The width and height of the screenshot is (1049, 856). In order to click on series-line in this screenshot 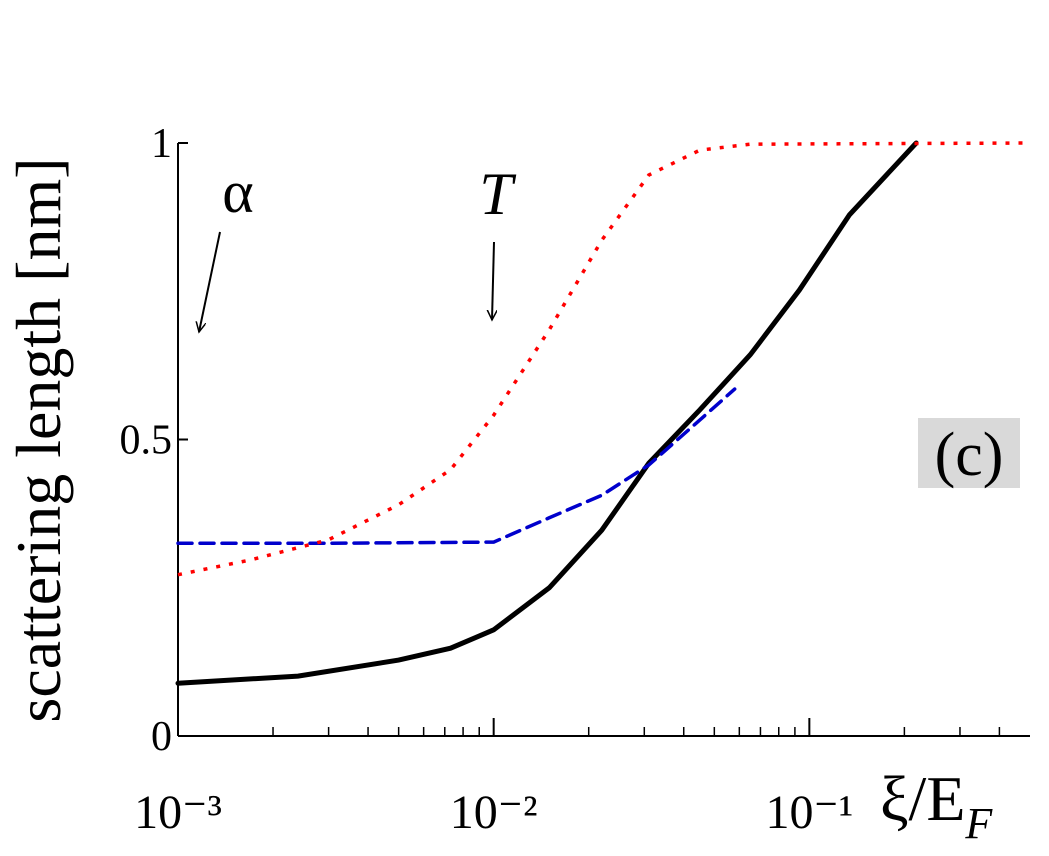, I will do `click(456, 466)`.